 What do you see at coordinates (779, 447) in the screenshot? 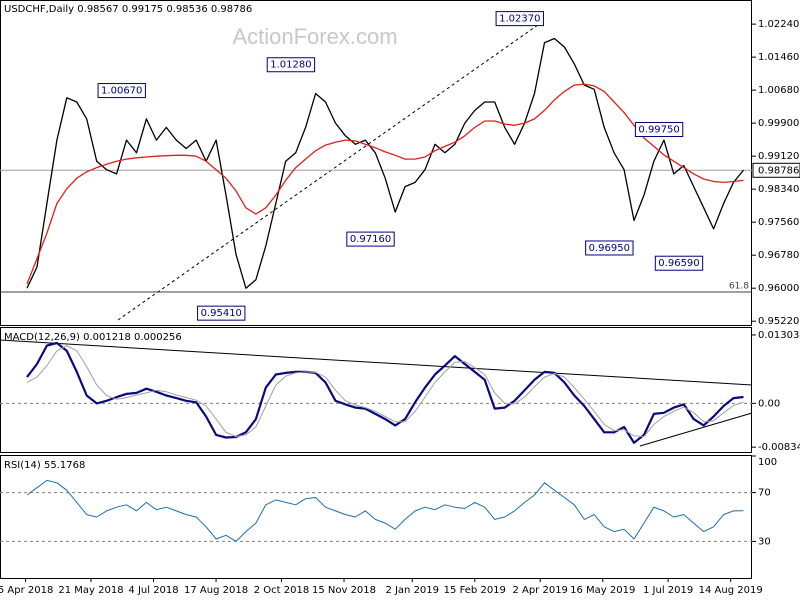
I see `y-tick-label: -0.00834` at bounding box center [779, 447].